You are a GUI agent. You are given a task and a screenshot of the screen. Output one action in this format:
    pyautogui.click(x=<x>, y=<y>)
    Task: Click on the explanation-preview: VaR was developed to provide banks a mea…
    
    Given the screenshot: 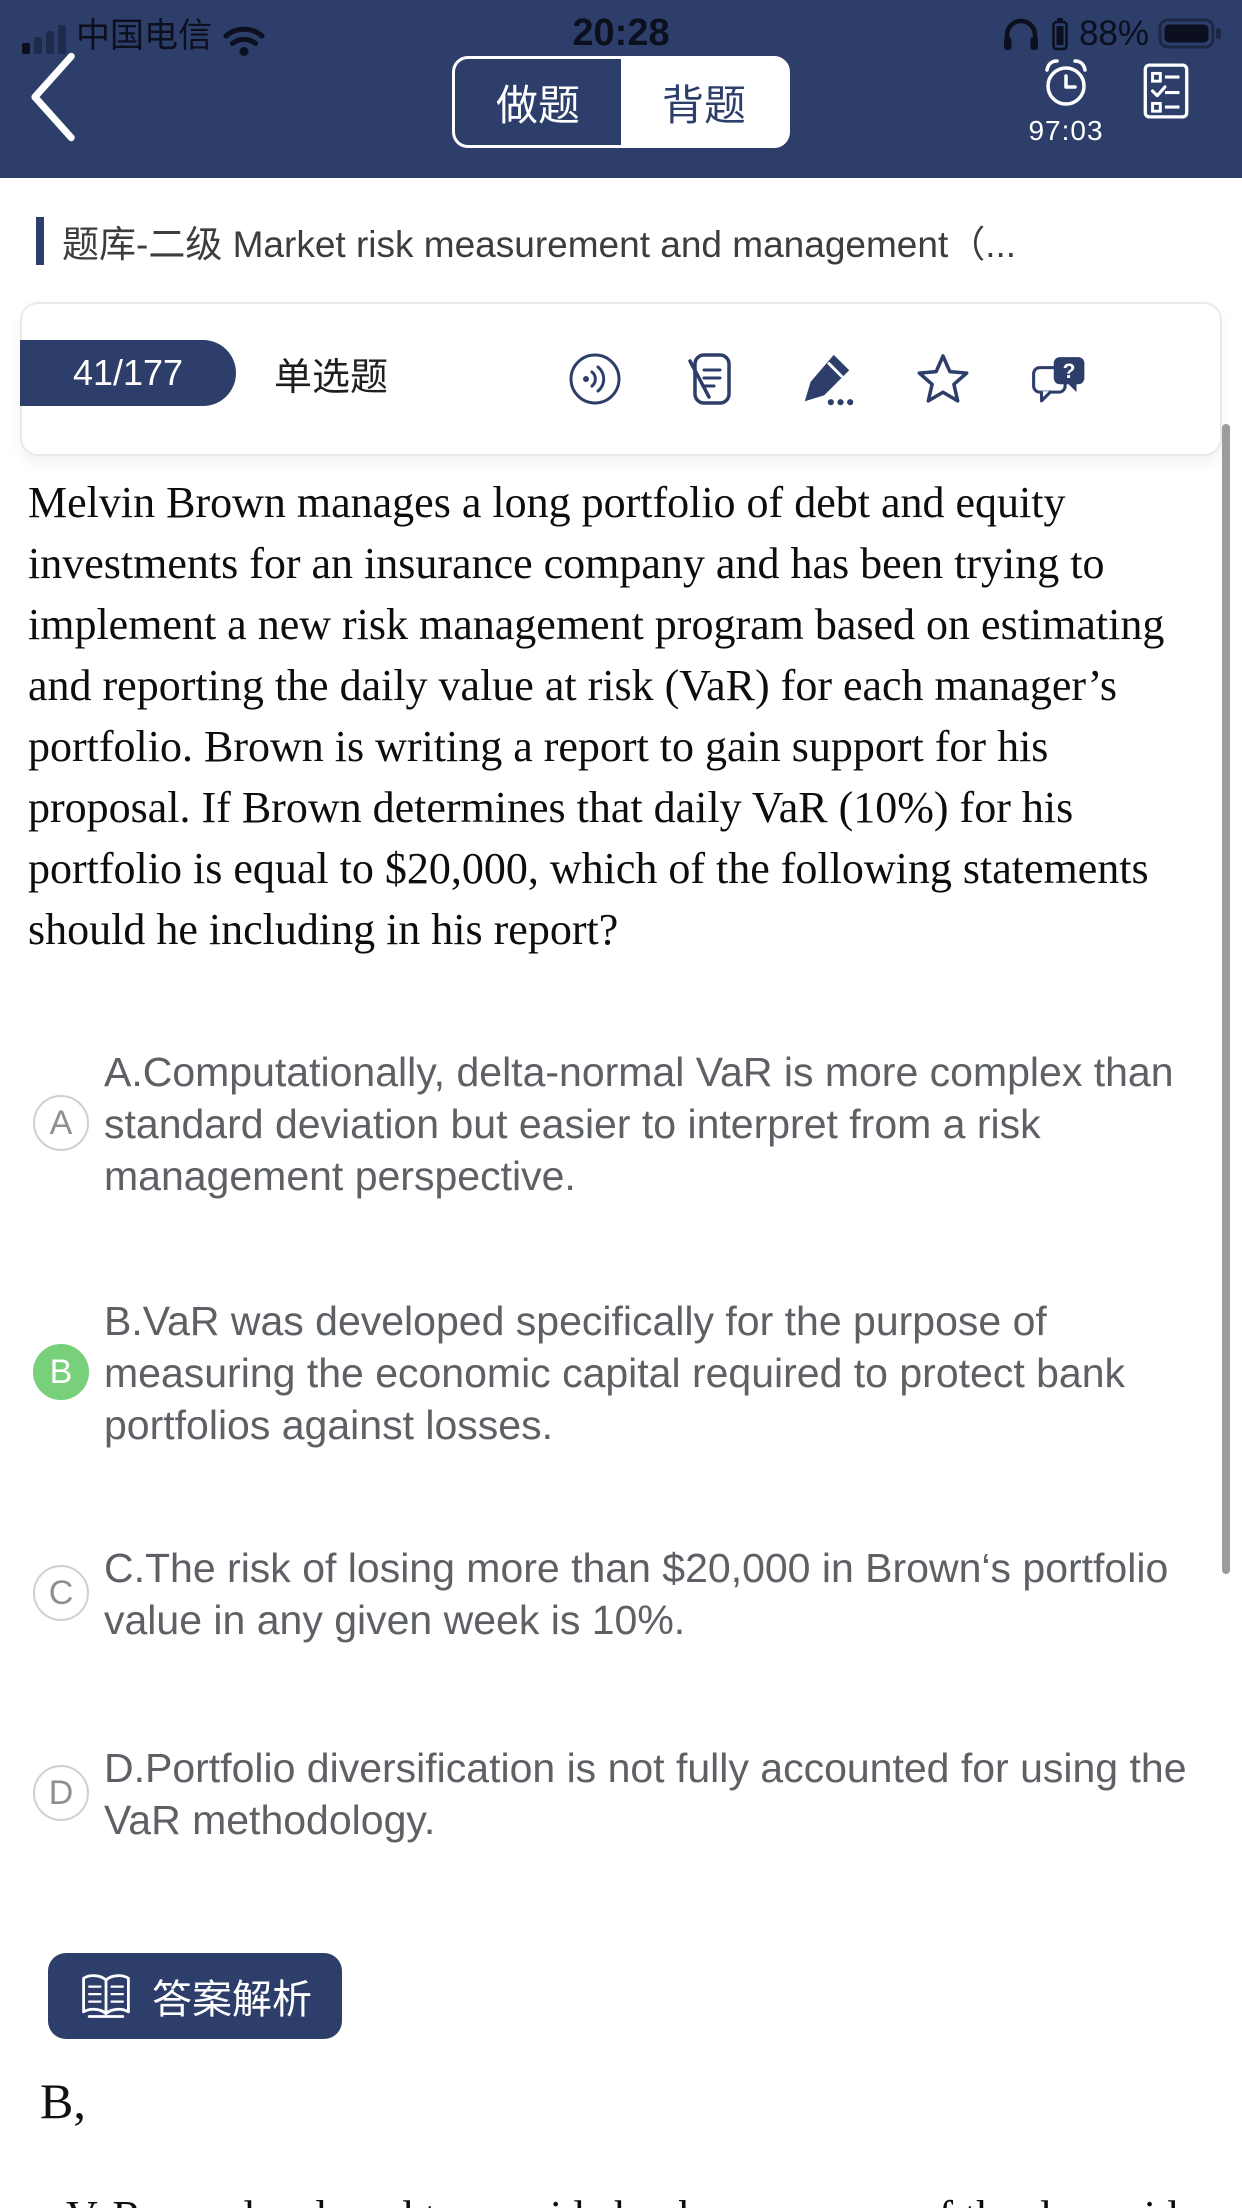 What is the action you would take?
    pyautogui.click(x=641, y=2197)
    